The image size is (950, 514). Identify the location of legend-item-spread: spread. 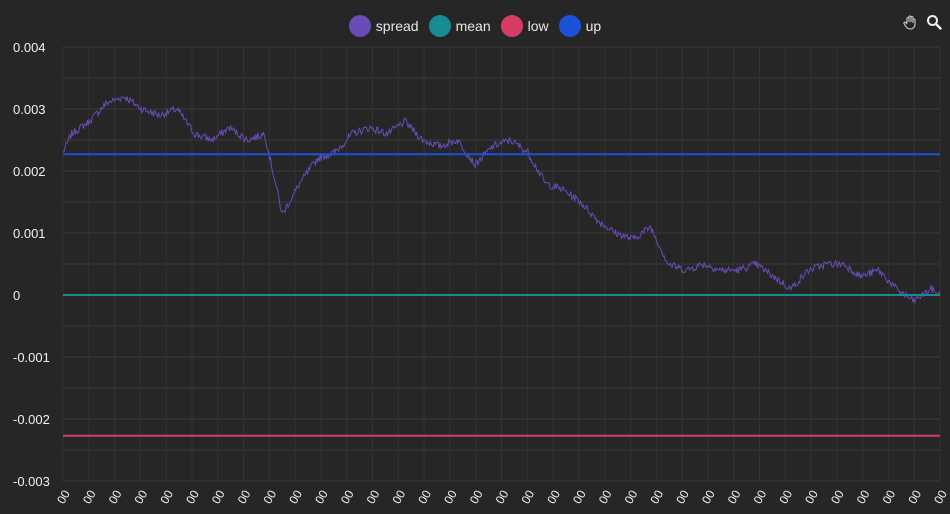
(383, 26).